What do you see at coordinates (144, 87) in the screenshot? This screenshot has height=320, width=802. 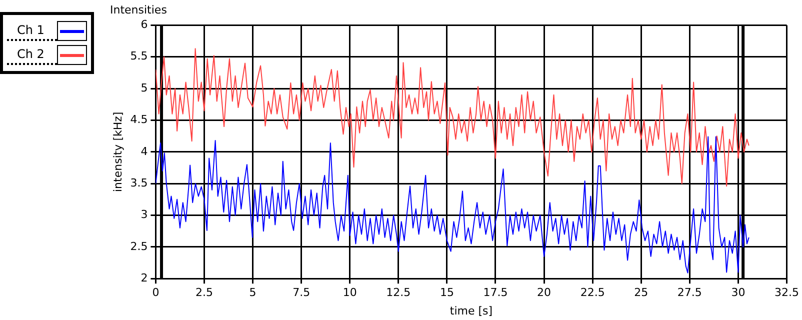 I see `y-tick-label: 5` at bounding box center [144, 87].